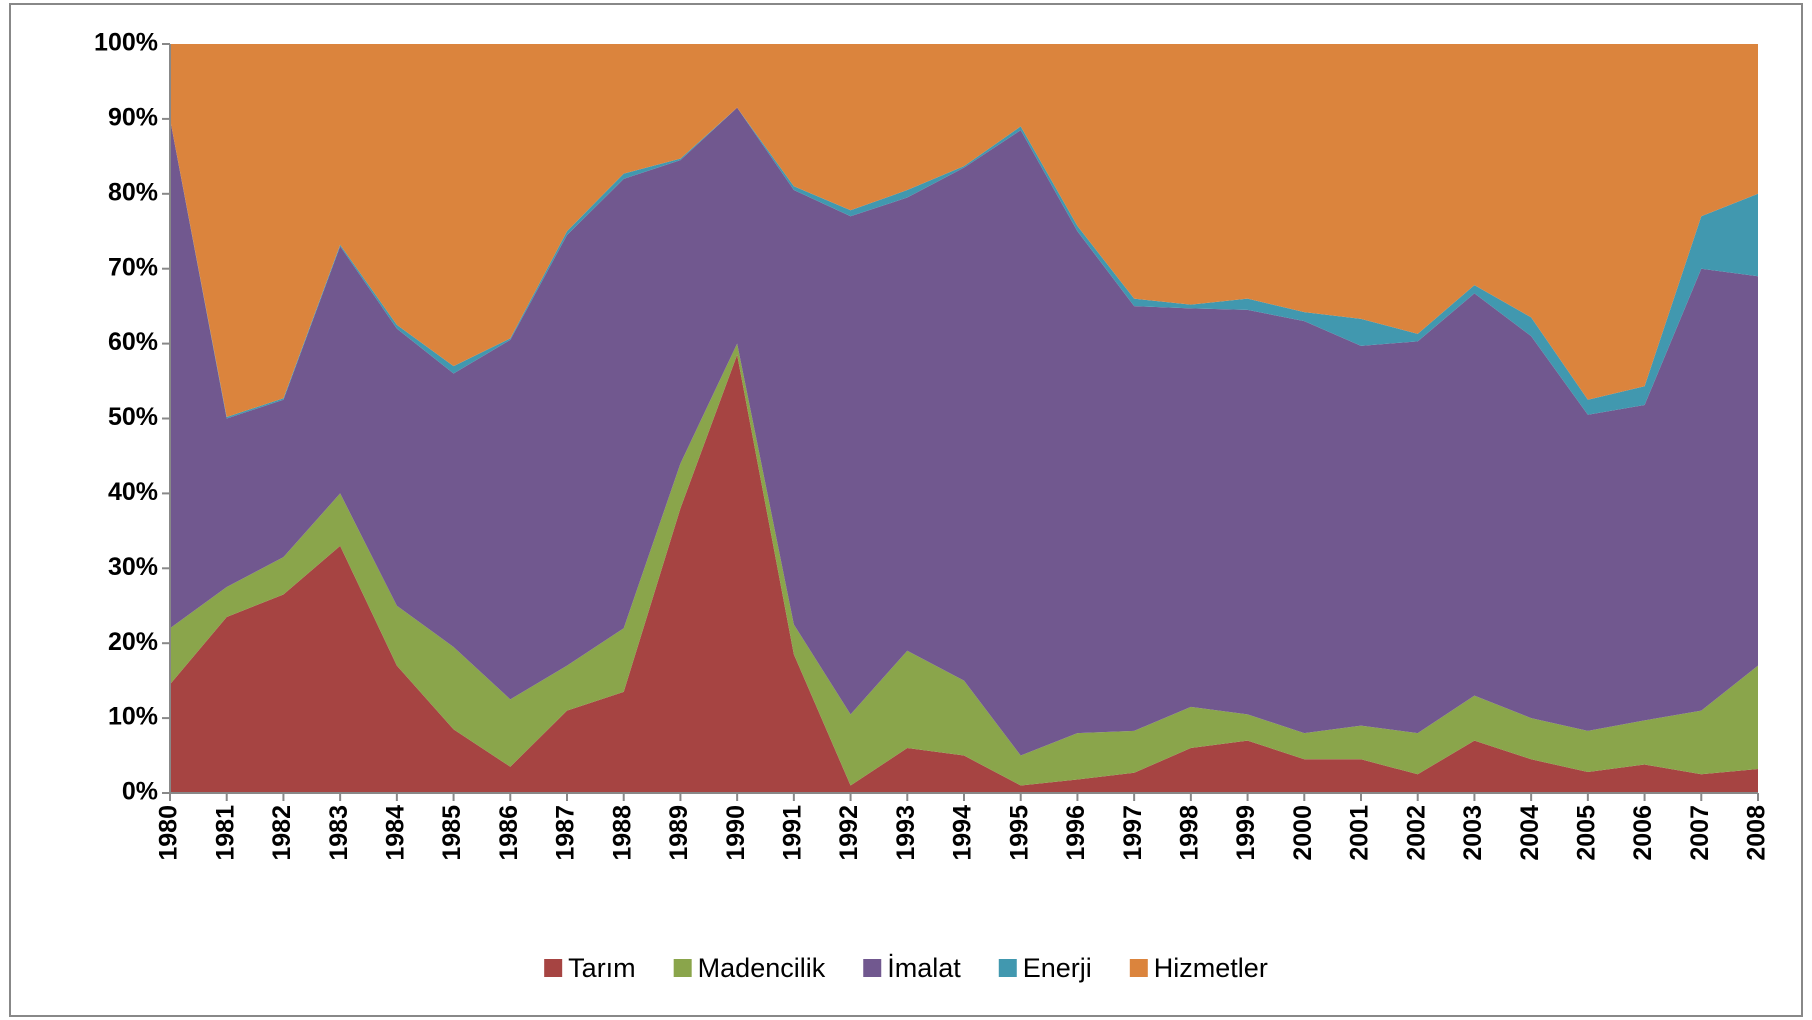 This screenshot has height=1020, width=1812. I want to click on x-tick-label: 2006, so click(1643, 833).